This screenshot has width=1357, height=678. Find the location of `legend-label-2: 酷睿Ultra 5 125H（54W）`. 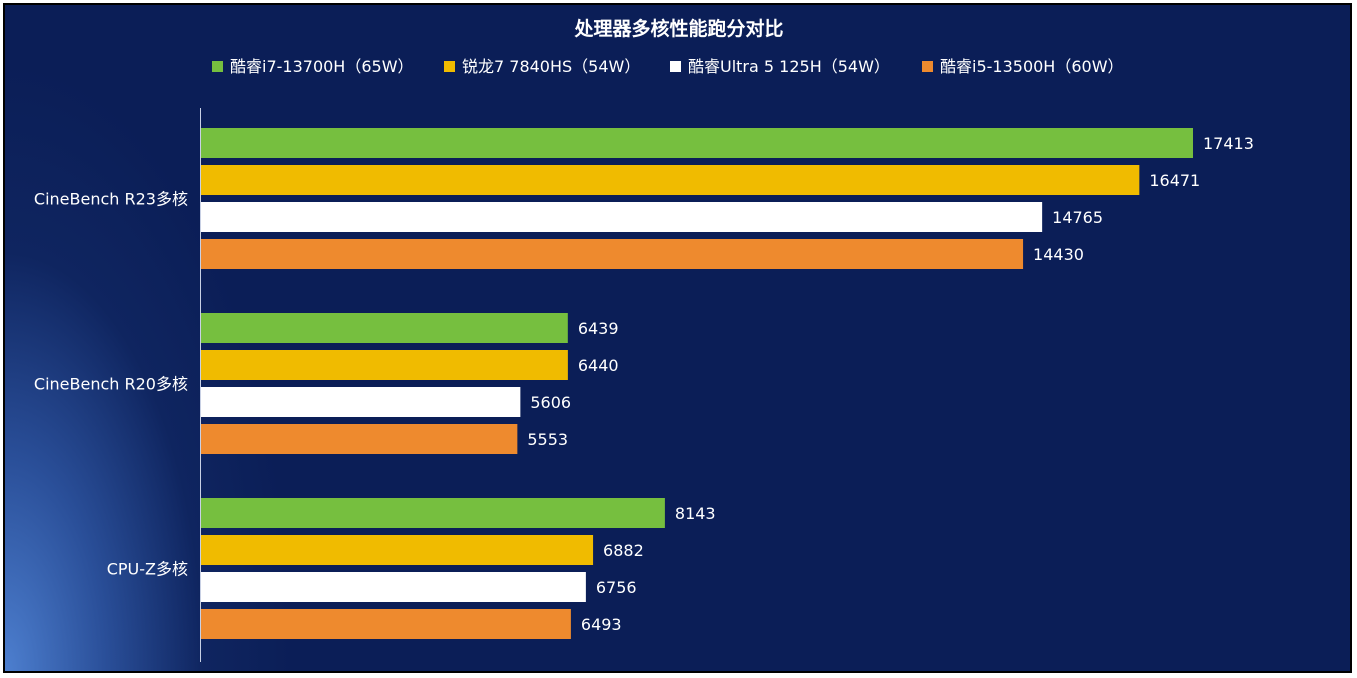

legend-label-2: 酷睿Ultra 5 125H（54W） is located at coordinates (789, 66).